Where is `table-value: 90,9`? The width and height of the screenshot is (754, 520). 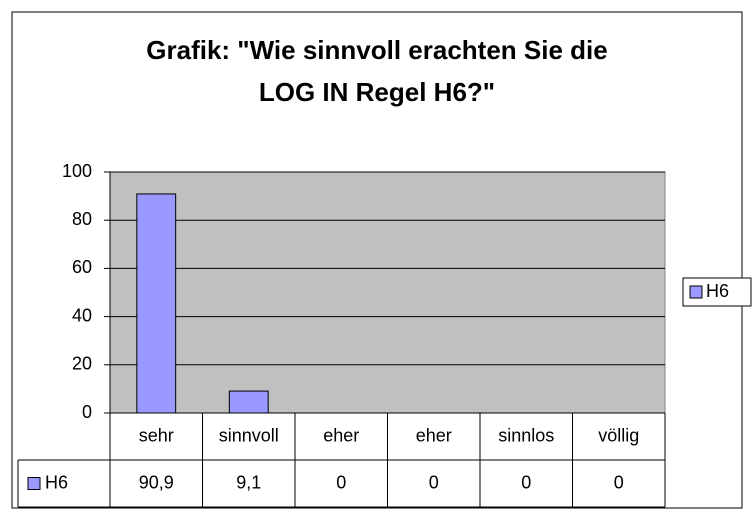 table-value: 90,9 is located at coordinates (156, 482).